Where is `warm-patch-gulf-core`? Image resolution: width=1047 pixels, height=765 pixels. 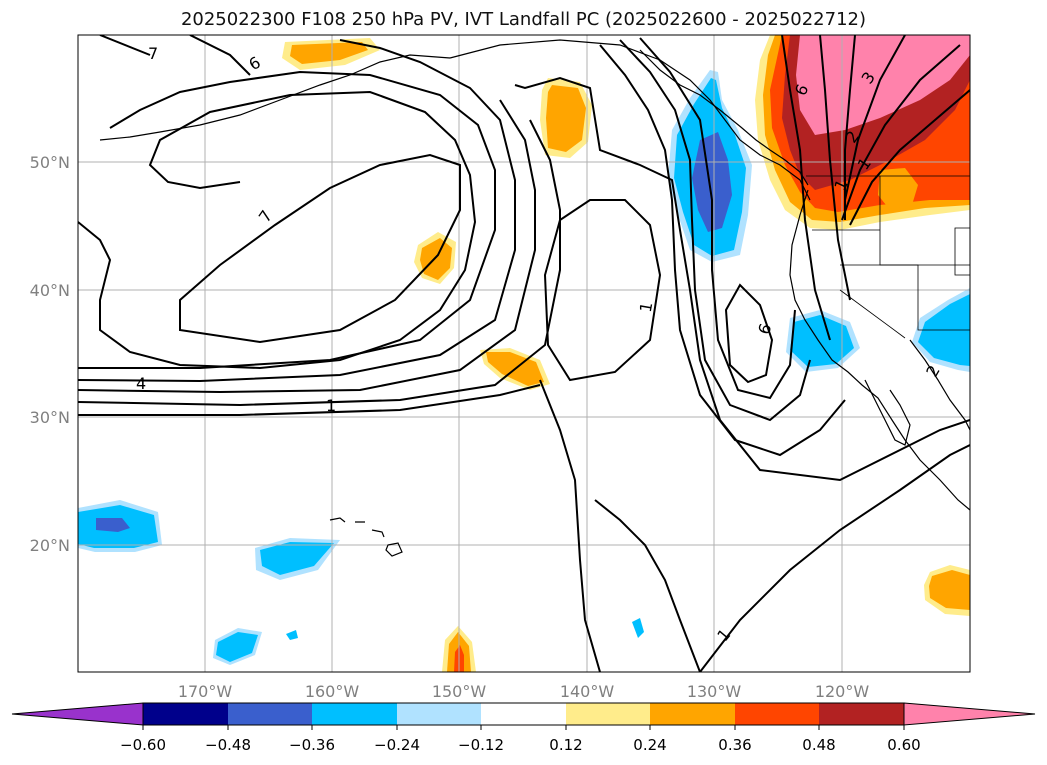 warm-patch-gulf-core is located at coordinates (566, 118).